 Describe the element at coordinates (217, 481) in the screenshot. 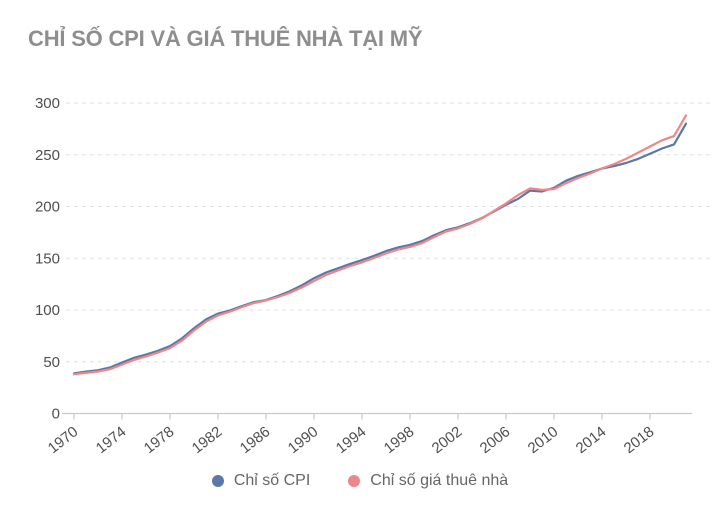

I see `cpi-legend-dot-icon` at that location.